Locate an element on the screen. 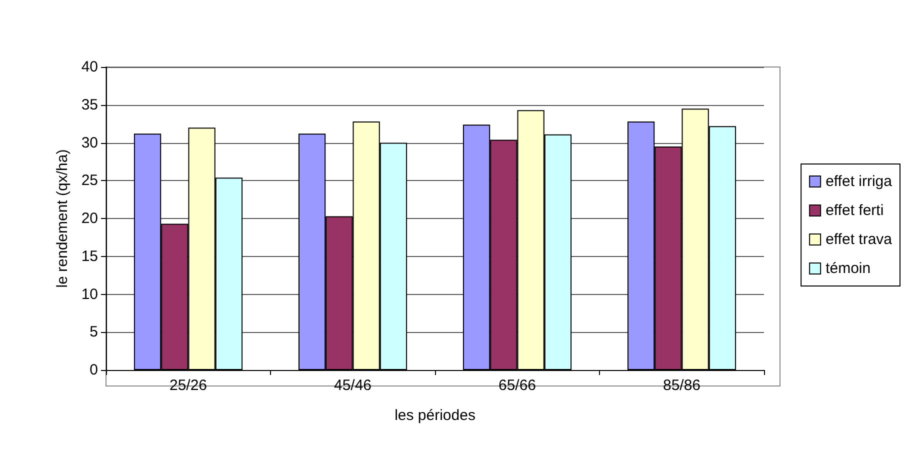 The width and height of the screenshot is (912, 450). y-tick-label: 20 is located at coordinates (89, 218).